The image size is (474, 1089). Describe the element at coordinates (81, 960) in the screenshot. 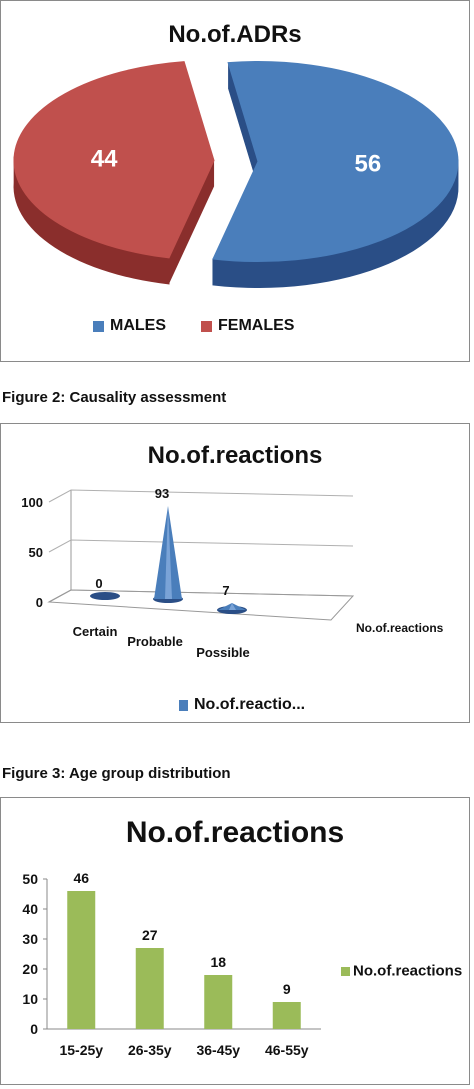

I see `bar-15-25y` at that location.